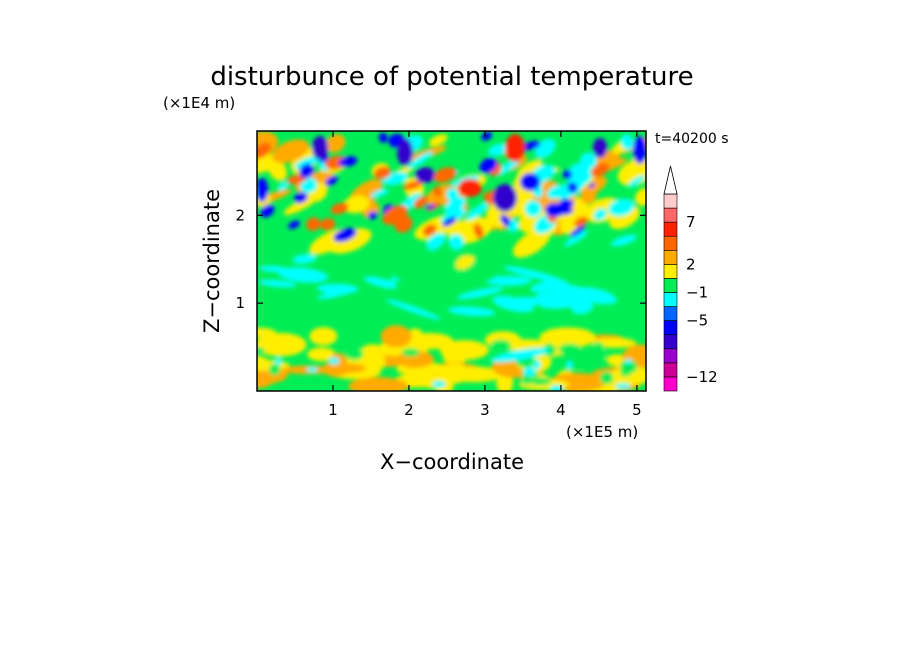 This screenshot has height=654, width=904. What do you see at coordinates (602, 432) in the screenshot?
I see `x-unit-label: (×1E5 m)` at bounding box center [602, 432].